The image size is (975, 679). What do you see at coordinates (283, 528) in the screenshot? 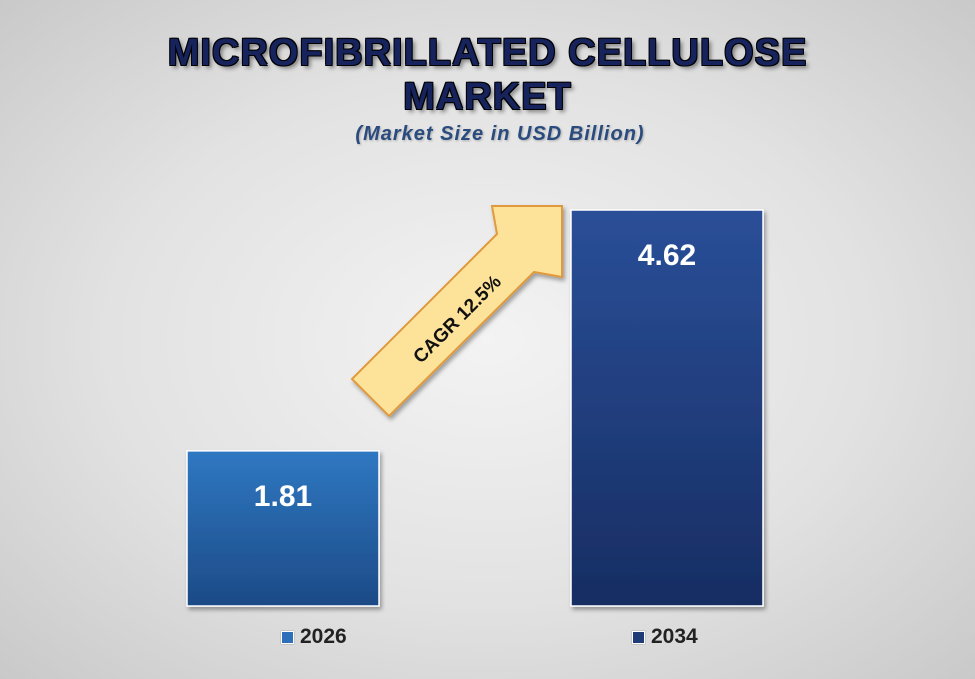
I see `bar-2026` at bounding box center [283, 528].